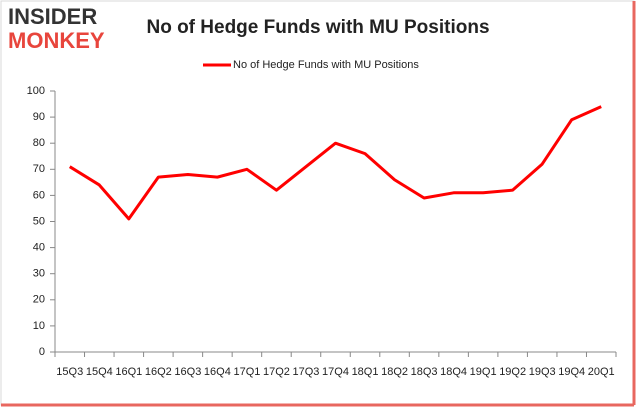 This screenshot has width=637, height=413. Describe the element at coordinates (512, 372) in the screenshot. I see `x-tick-label: 19Q2` at that location.